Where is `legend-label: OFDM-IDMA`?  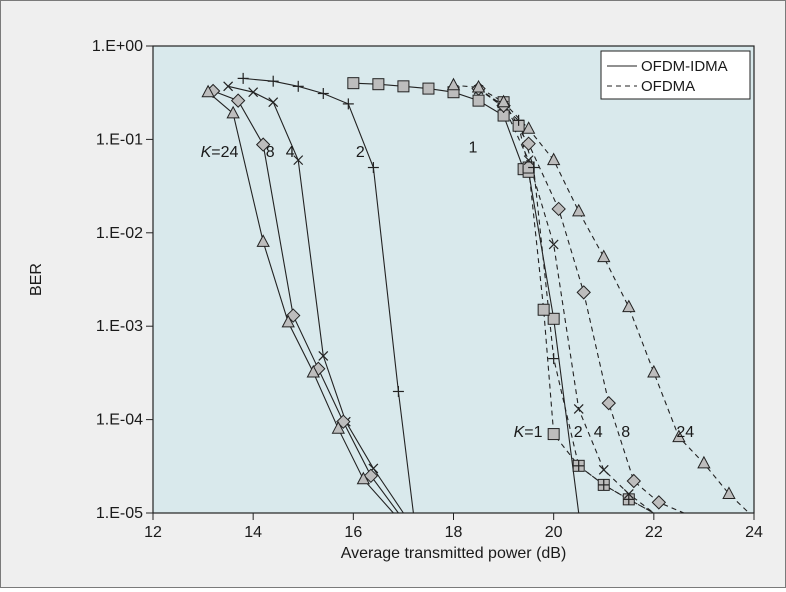 legend-label: OFDM-IDMA is located at coordinates (684, 66).